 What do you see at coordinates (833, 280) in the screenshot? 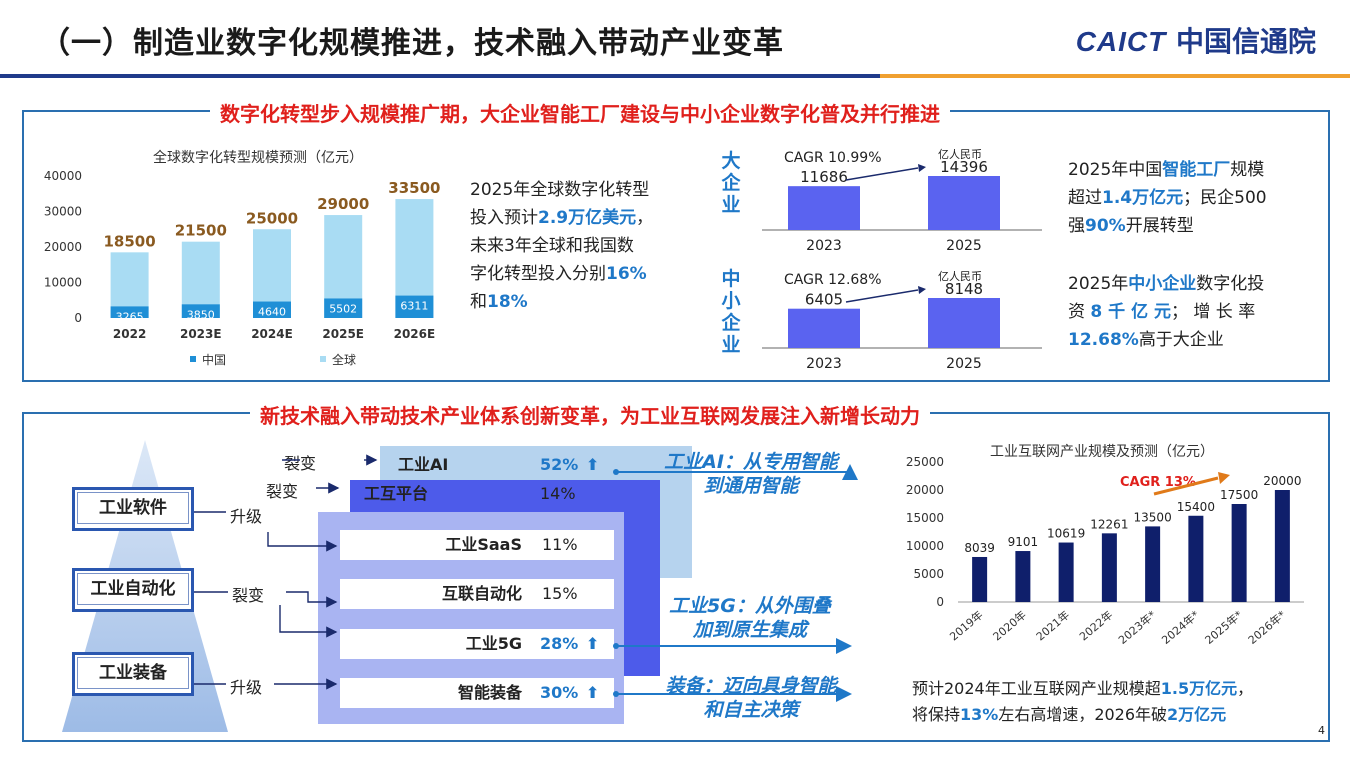
I see `cagr-label: CAGR 12.68%` at bounding box center [833, 280].